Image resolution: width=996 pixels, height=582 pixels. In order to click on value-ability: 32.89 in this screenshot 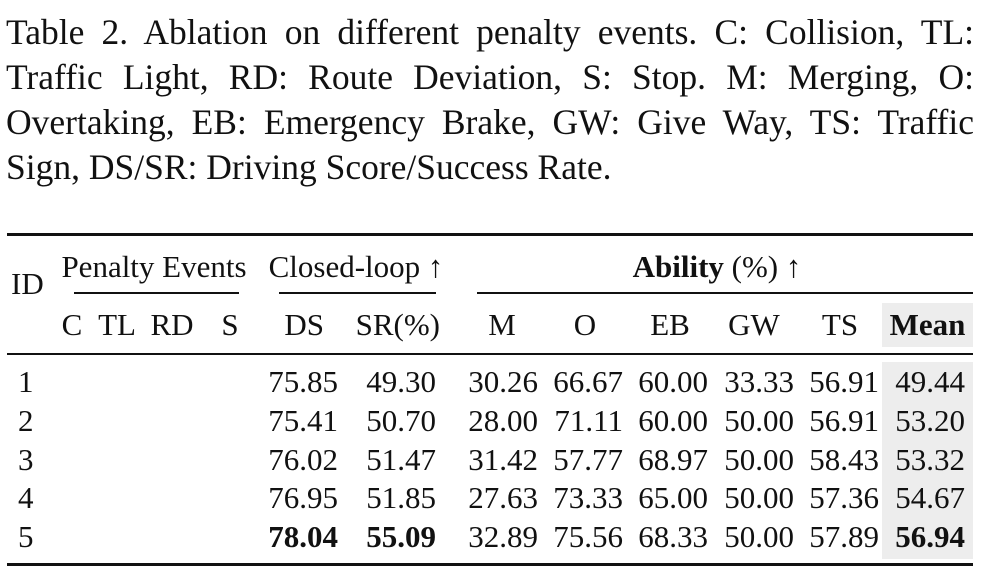, I will do `click(503, 536)`.